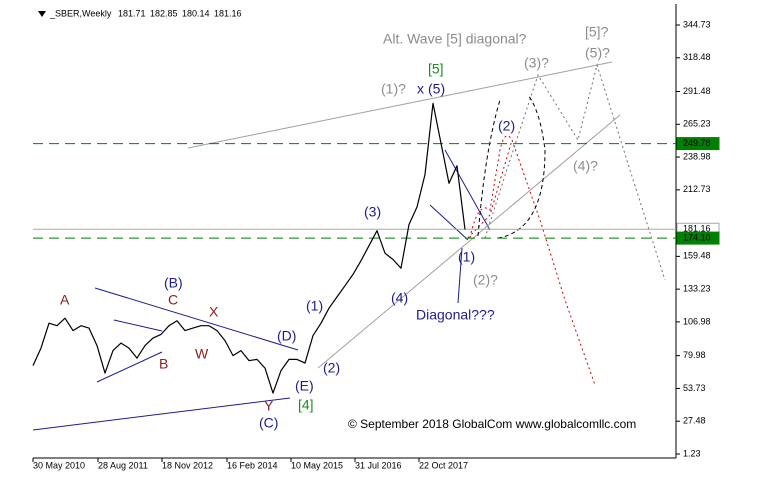 The image size is (758, 497). Describe the element at coordinates (286, 336) in the screenshot. I see `annotation: (D)` at that location.